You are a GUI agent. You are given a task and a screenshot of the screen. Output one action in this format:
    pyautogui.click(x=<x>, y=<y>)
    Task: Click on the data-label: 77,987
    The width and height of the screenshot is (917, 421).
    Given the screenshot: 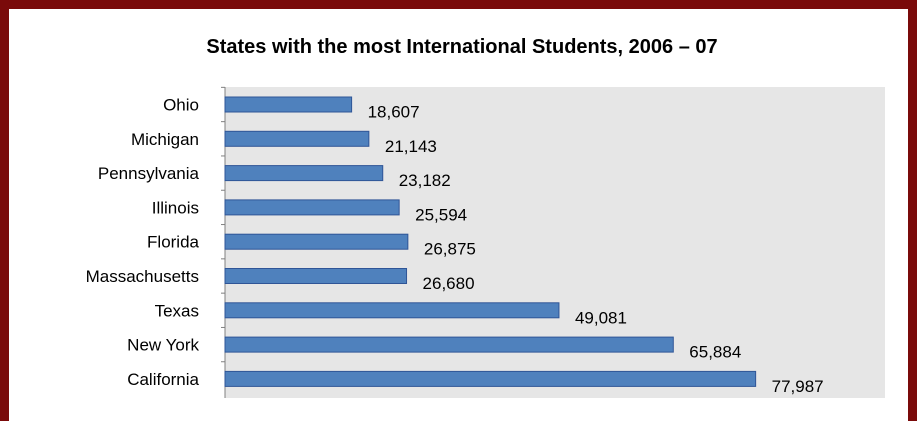 What is the action you would take?
    pyautogui.click(x=798, y=386)
    